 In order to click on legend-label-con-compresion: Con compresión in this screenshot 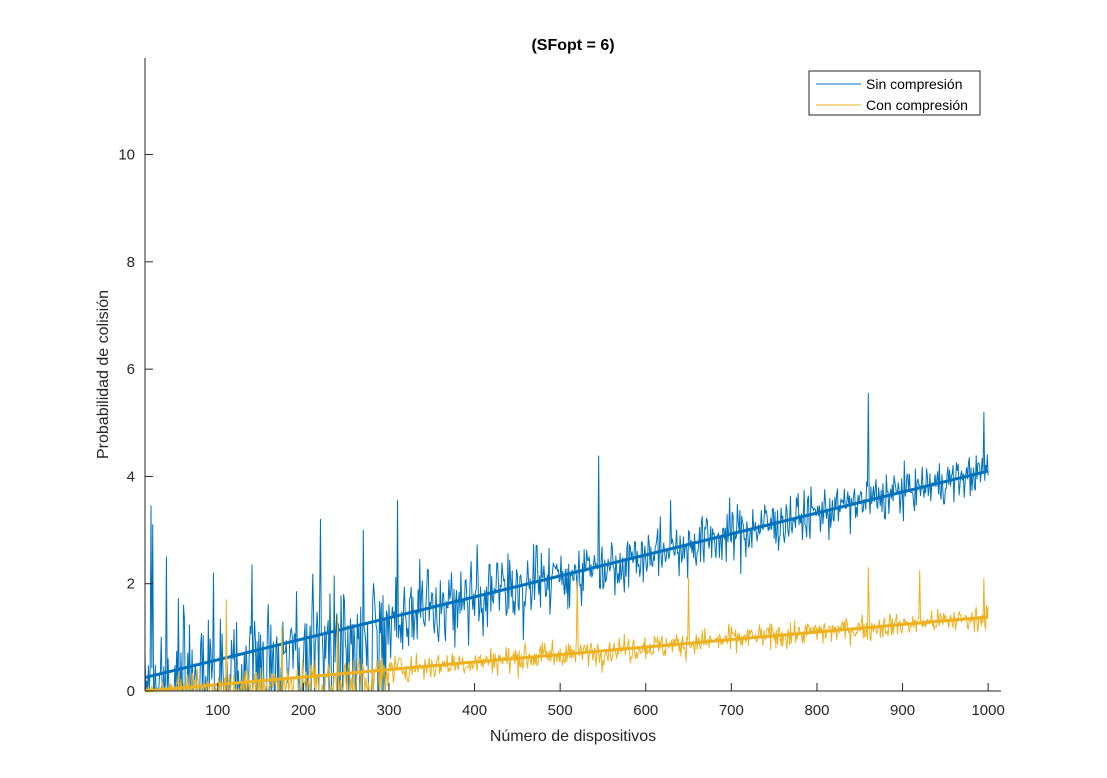, I will do `click(917, 105)`.